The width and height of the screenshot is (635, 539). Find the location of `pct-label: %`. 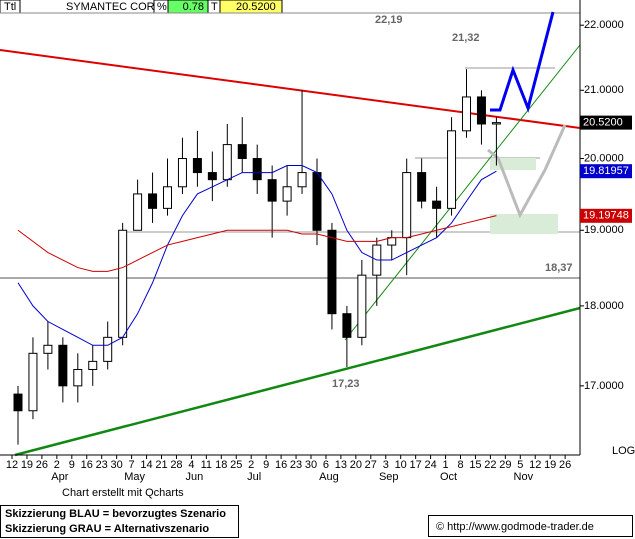

pct-label: % is located at coordinates (162, 7).